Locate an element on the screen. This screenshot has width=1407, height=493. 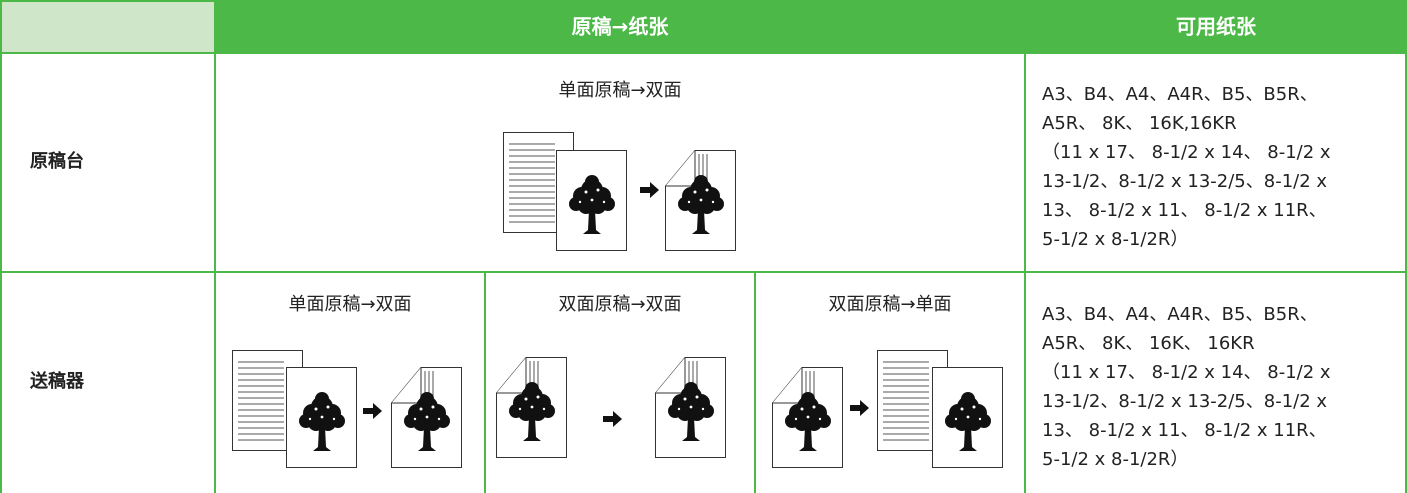
header: 可用纸张 is located at coordinates (1216, 27).